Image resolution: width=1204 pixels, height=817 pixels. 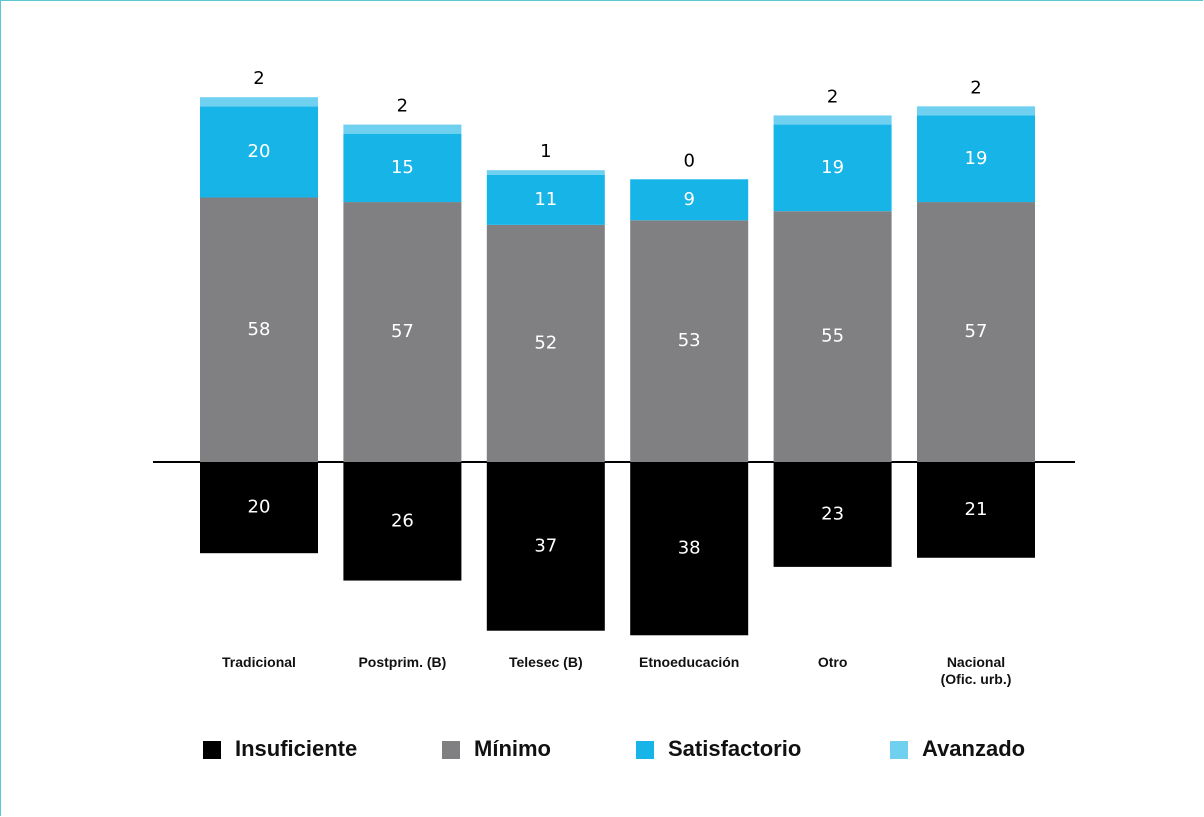 I want to click on data-label: 9, so click(x=688, y=199).